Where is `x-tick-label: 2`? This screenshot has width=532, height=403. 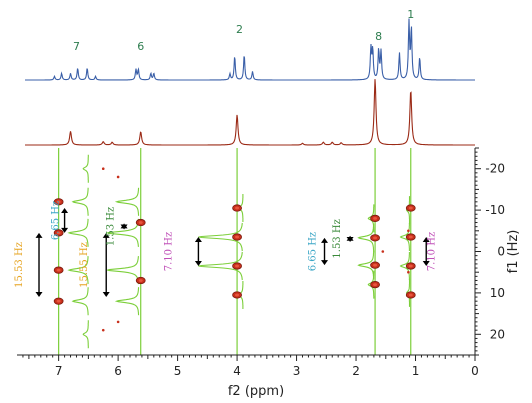
x-tick-label: 2 is located at coordinates (356, 371).